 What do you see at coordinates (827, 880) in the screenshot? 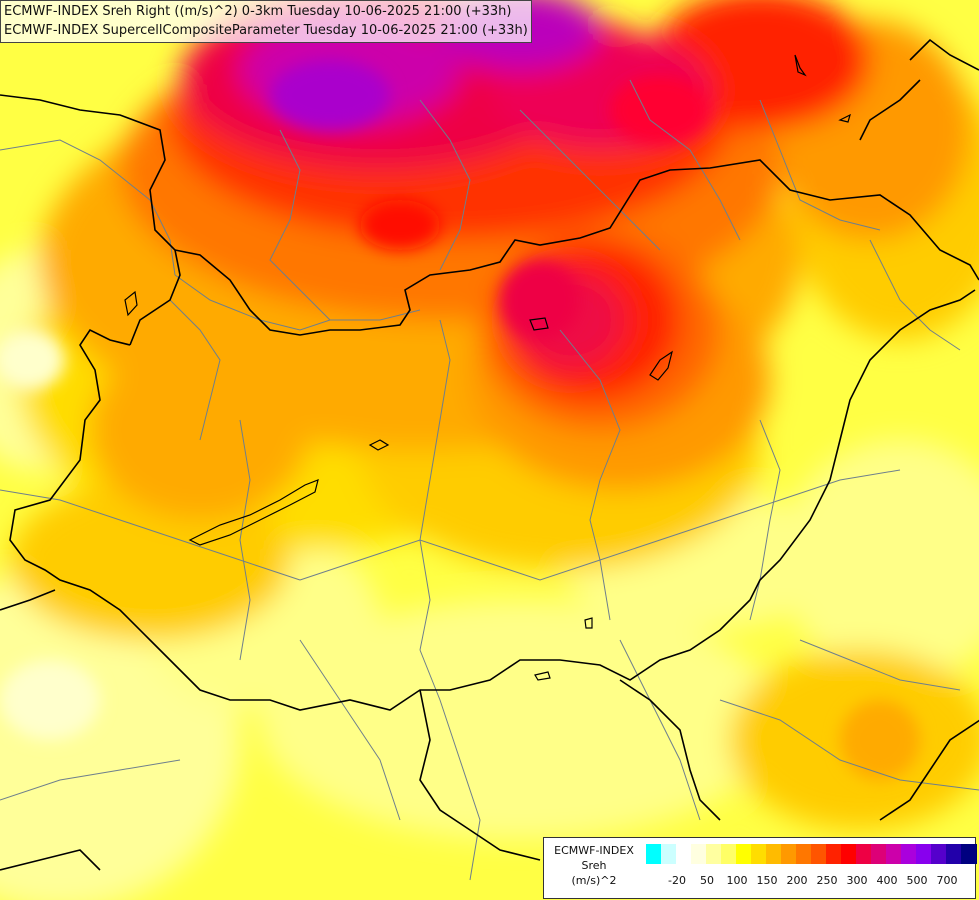
I see `legend-tick-label: 250` at bounding box center [827, 880].